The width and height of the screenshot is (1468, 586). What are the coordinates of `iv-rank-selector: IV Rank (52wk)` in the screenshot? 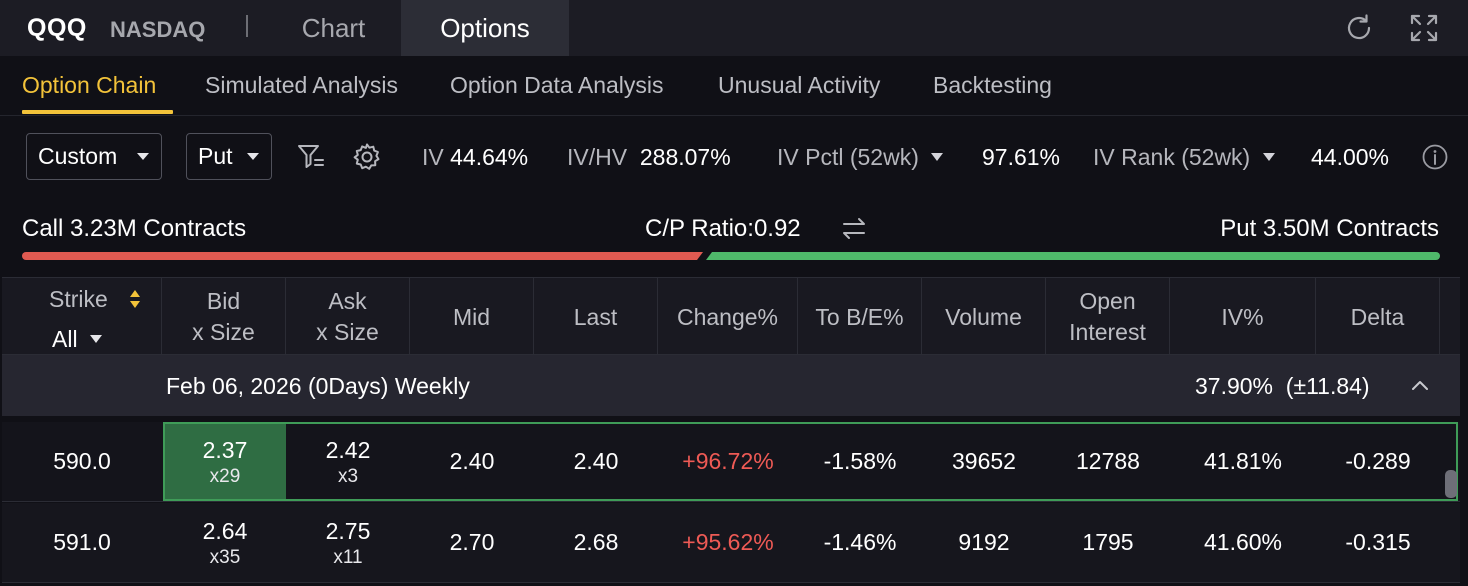 It's located at (1184, 157).